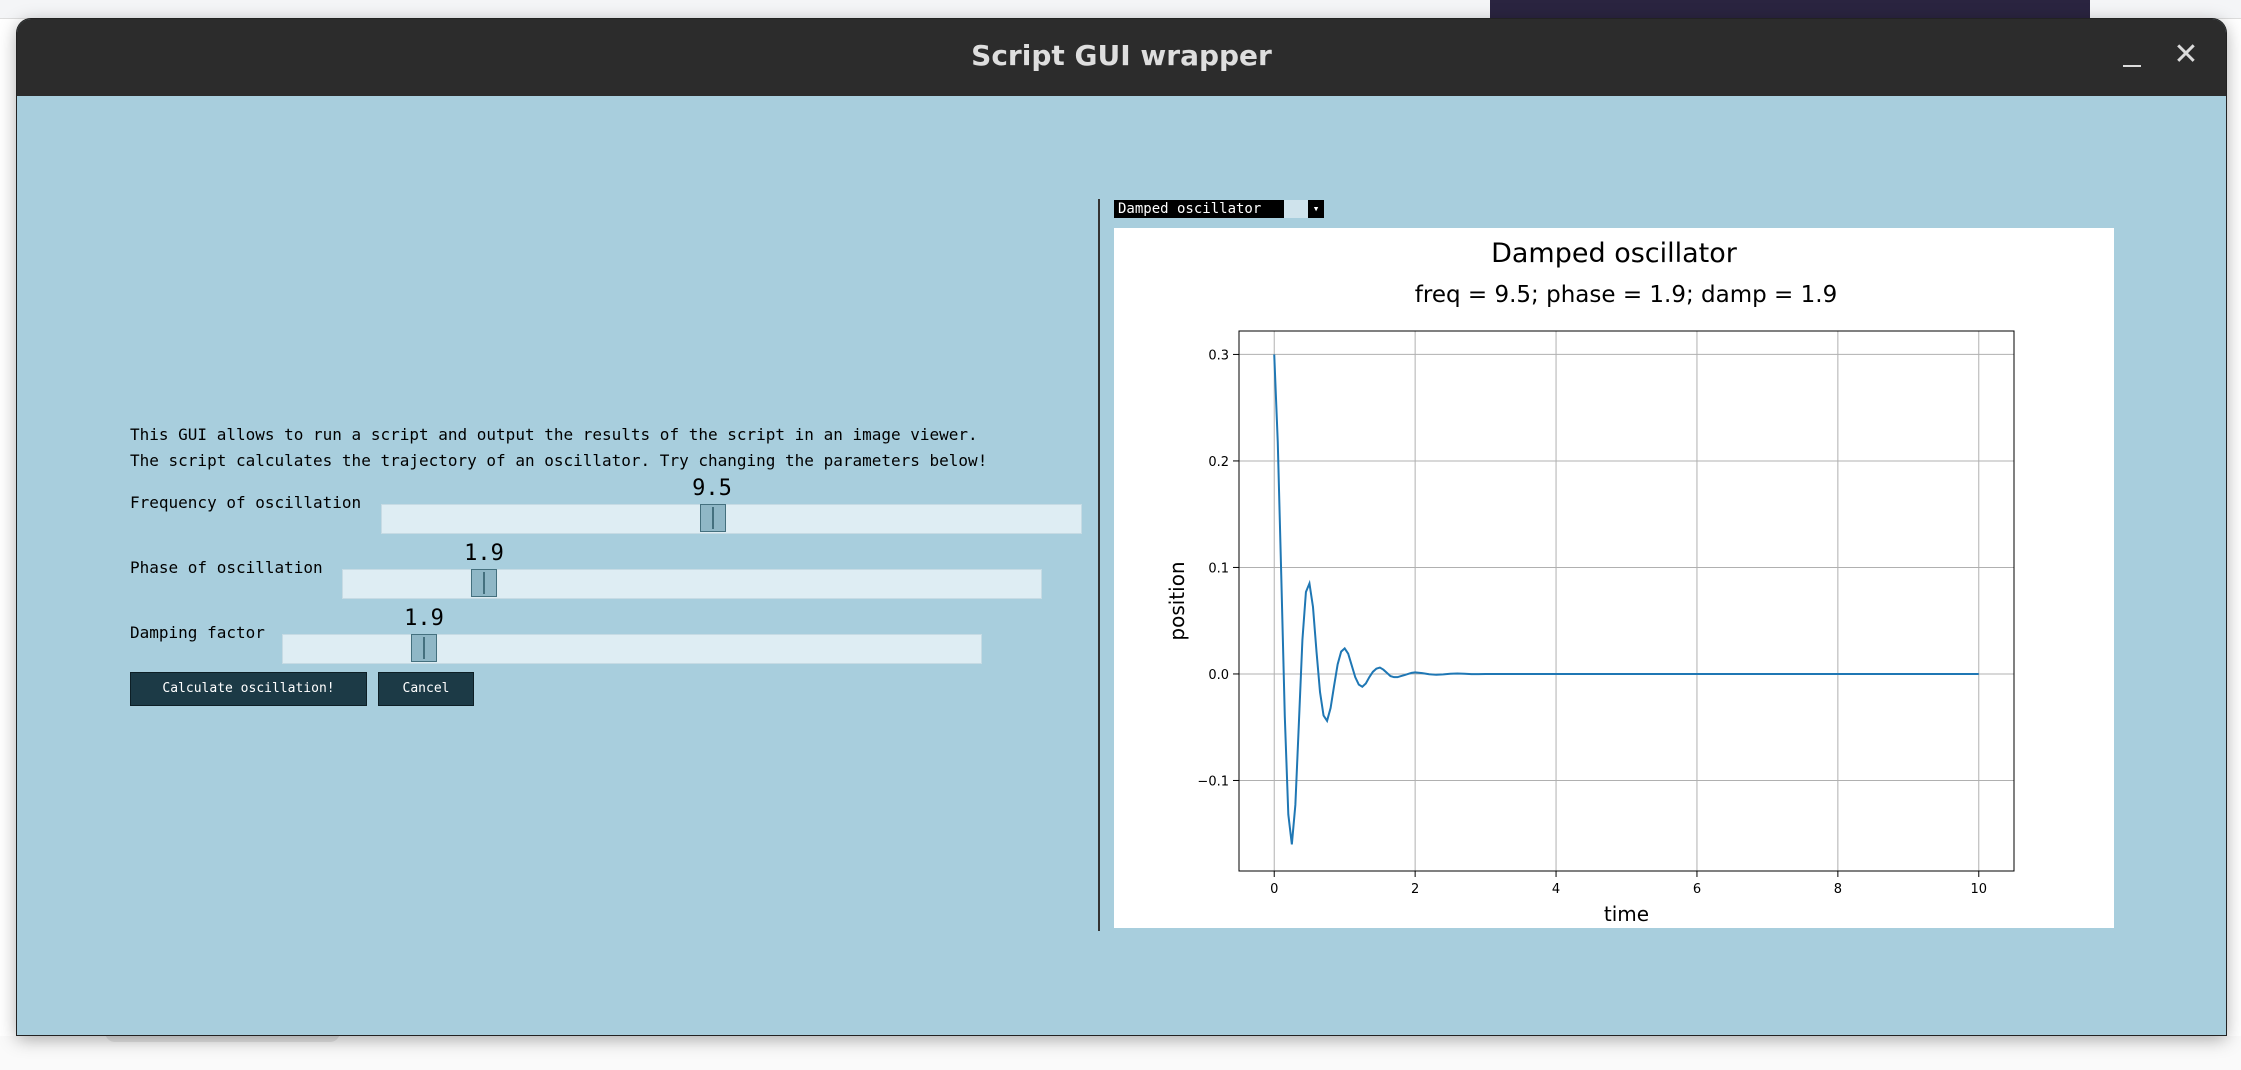 The image size is (2241, 1070). What do you see at coordinates (1218, 462) in the screenshot?
I see `y-tick-label-3: 0.2` at bounding box center [1218, 462].